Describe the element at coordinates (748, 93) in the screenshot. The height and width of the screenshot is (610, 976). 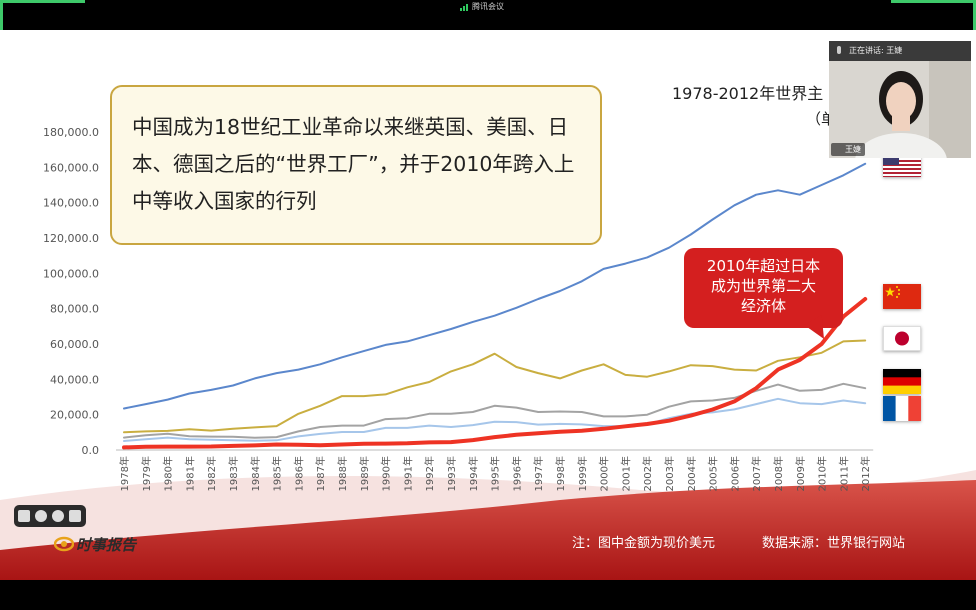
I see `chart-title: 1978-2012年世界主` at that location.